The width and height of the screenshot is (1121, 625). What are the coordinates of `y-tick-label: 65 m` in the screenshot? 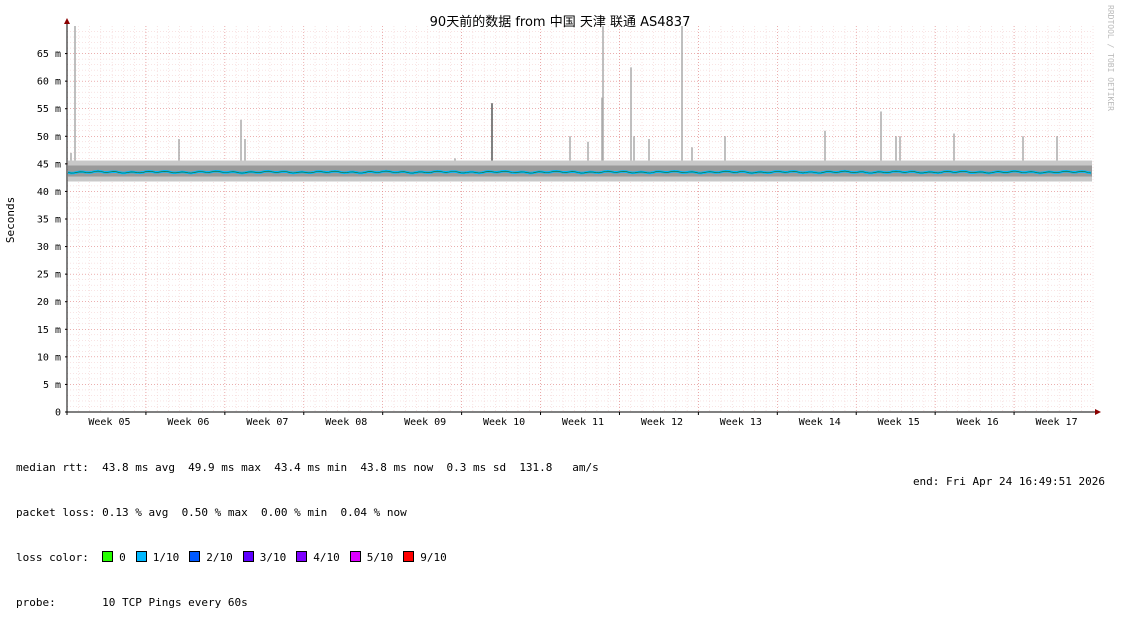 It's located at (49, 54).